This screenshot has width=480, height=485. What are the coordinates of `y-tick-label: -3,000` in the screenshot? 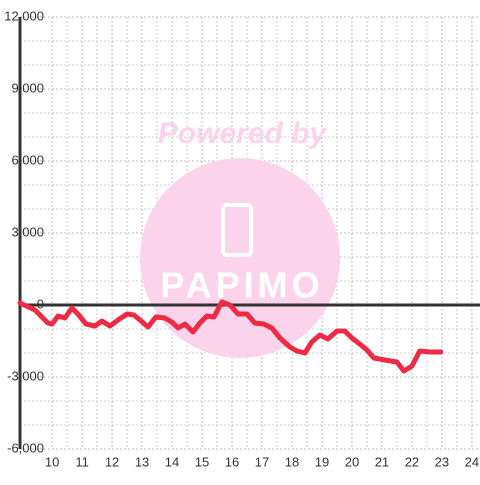 It's located at (25, 375).